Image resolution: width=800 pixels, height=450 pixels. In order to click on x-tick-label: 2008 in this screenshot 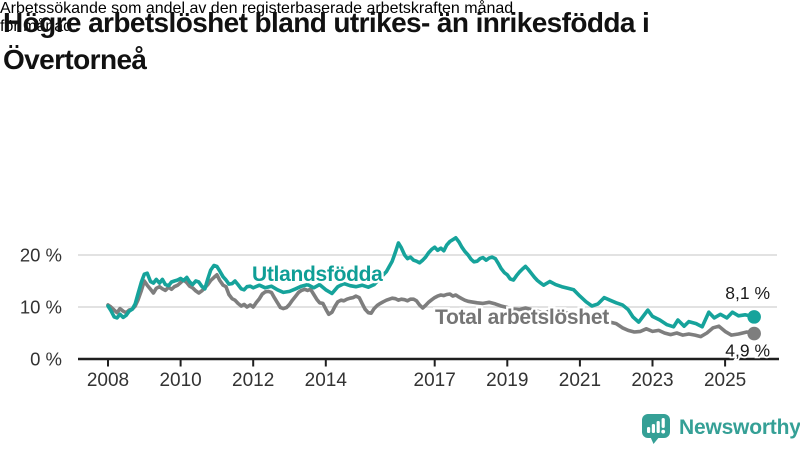, I will do `click(108, 380)`.